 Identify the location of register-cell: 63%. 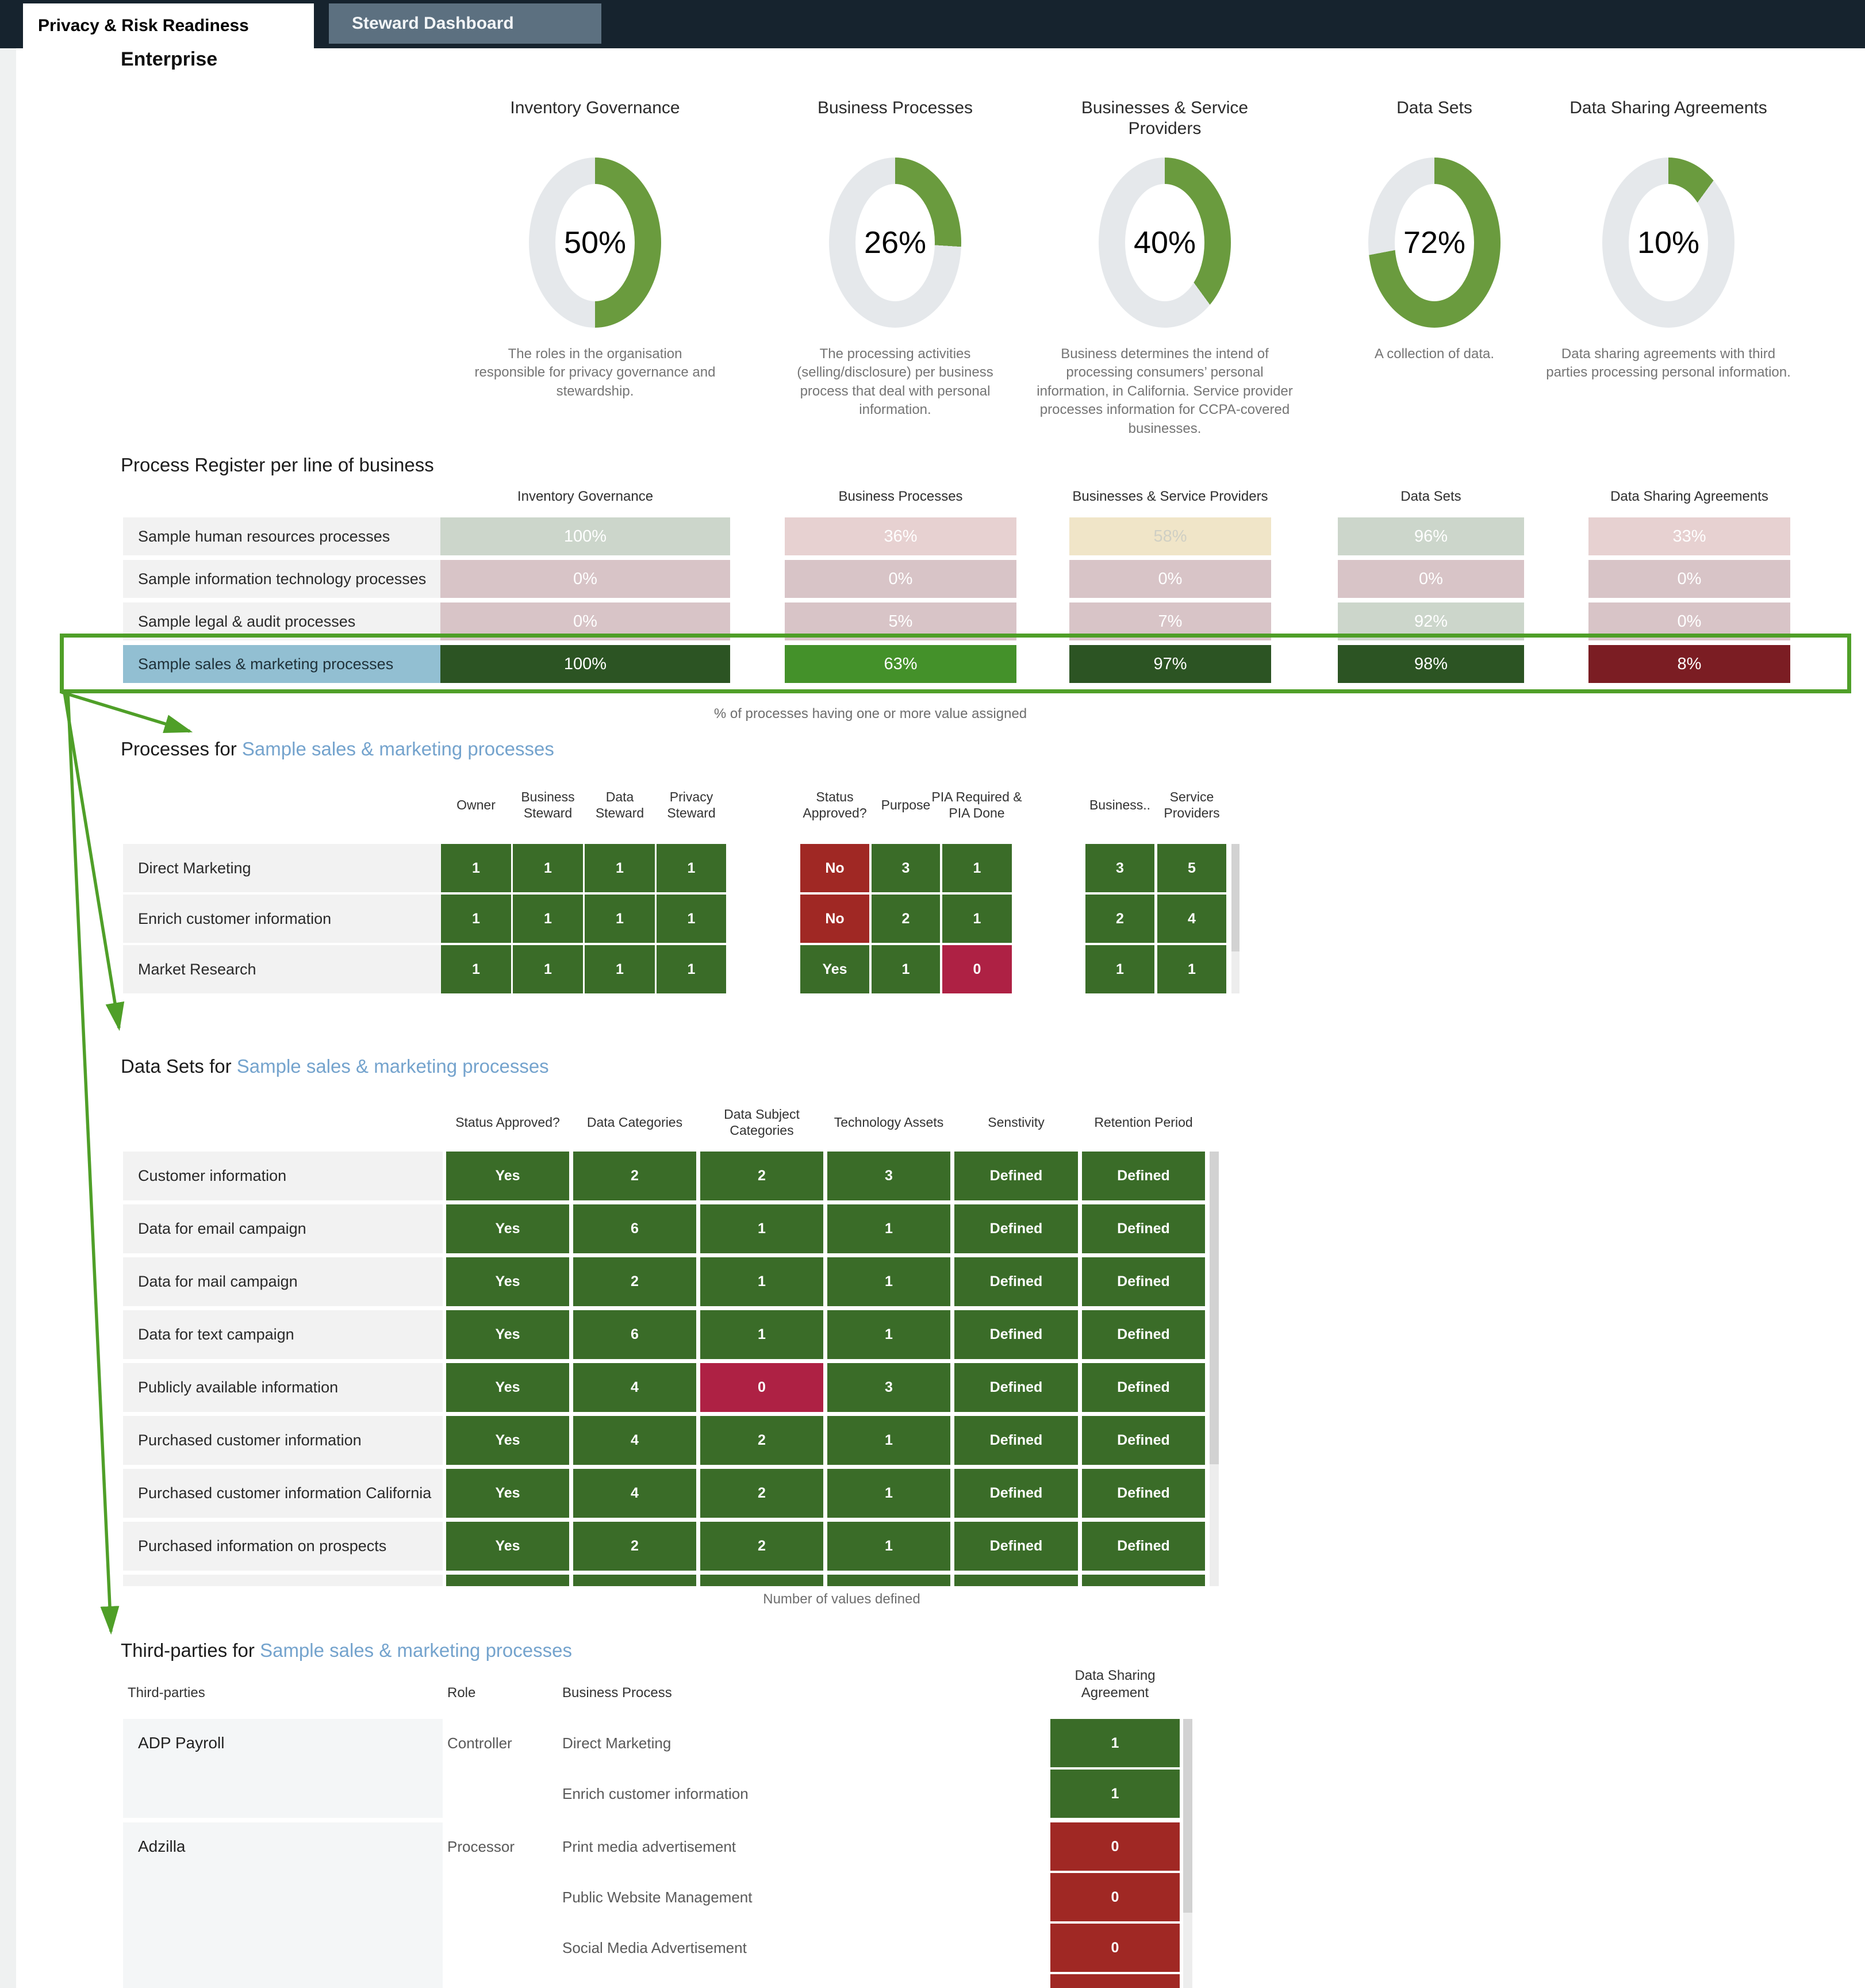
(900, 664).